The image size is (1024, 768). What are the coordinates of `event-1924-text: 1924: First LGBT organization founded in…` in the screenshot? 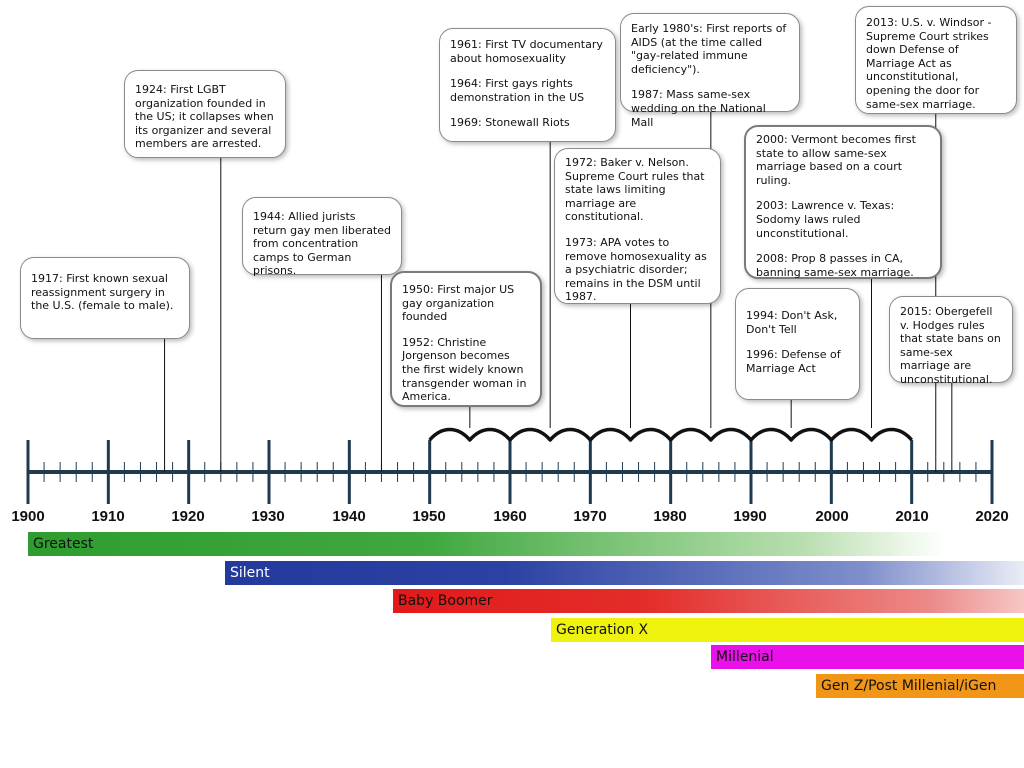 It's located at (204, 117).